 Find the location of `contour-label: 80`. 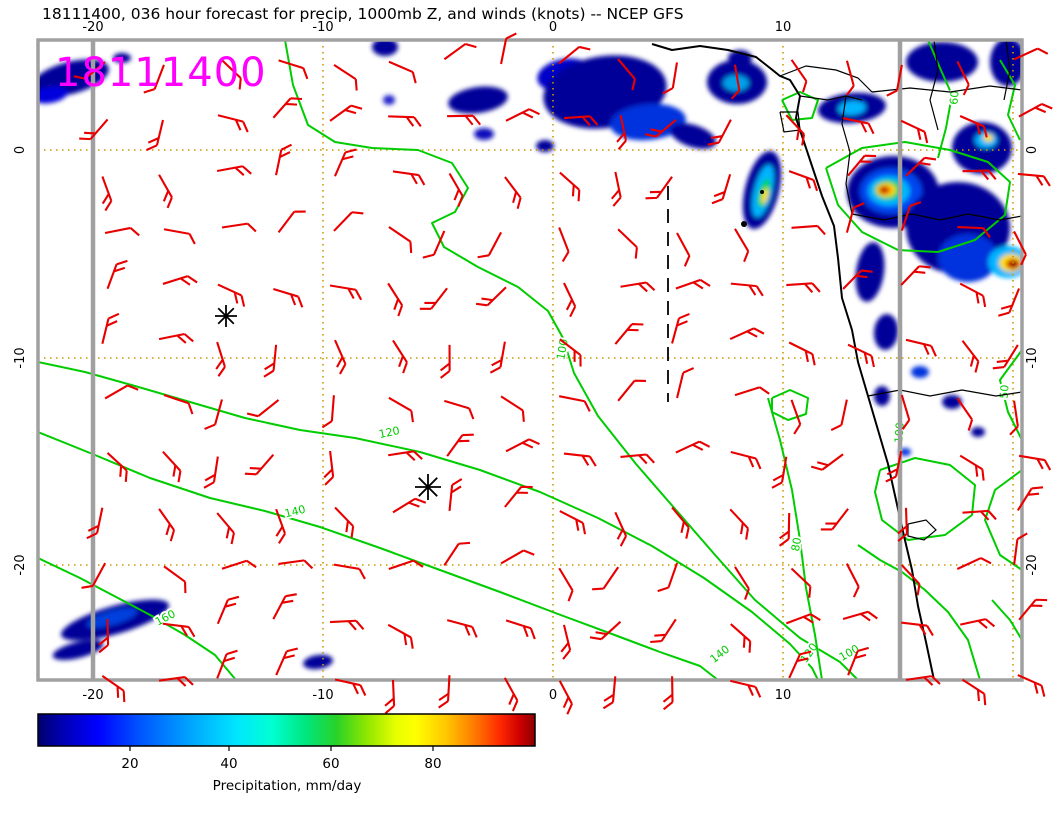

contour-label: 80 is located at coordinates (796, 544).